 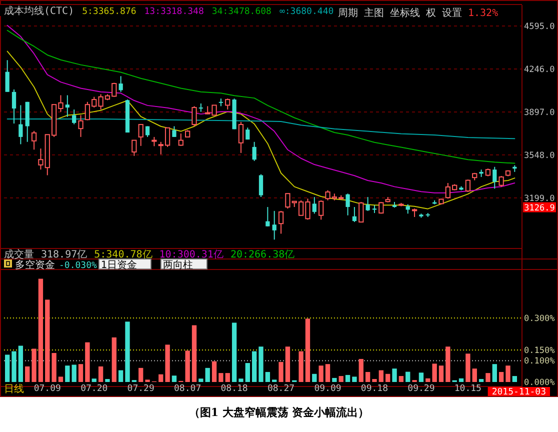 What do you see at coordinates (468, 389) in the screenshot?
I see `x-tick-label: 10.15` at bounding box center [468, 389].